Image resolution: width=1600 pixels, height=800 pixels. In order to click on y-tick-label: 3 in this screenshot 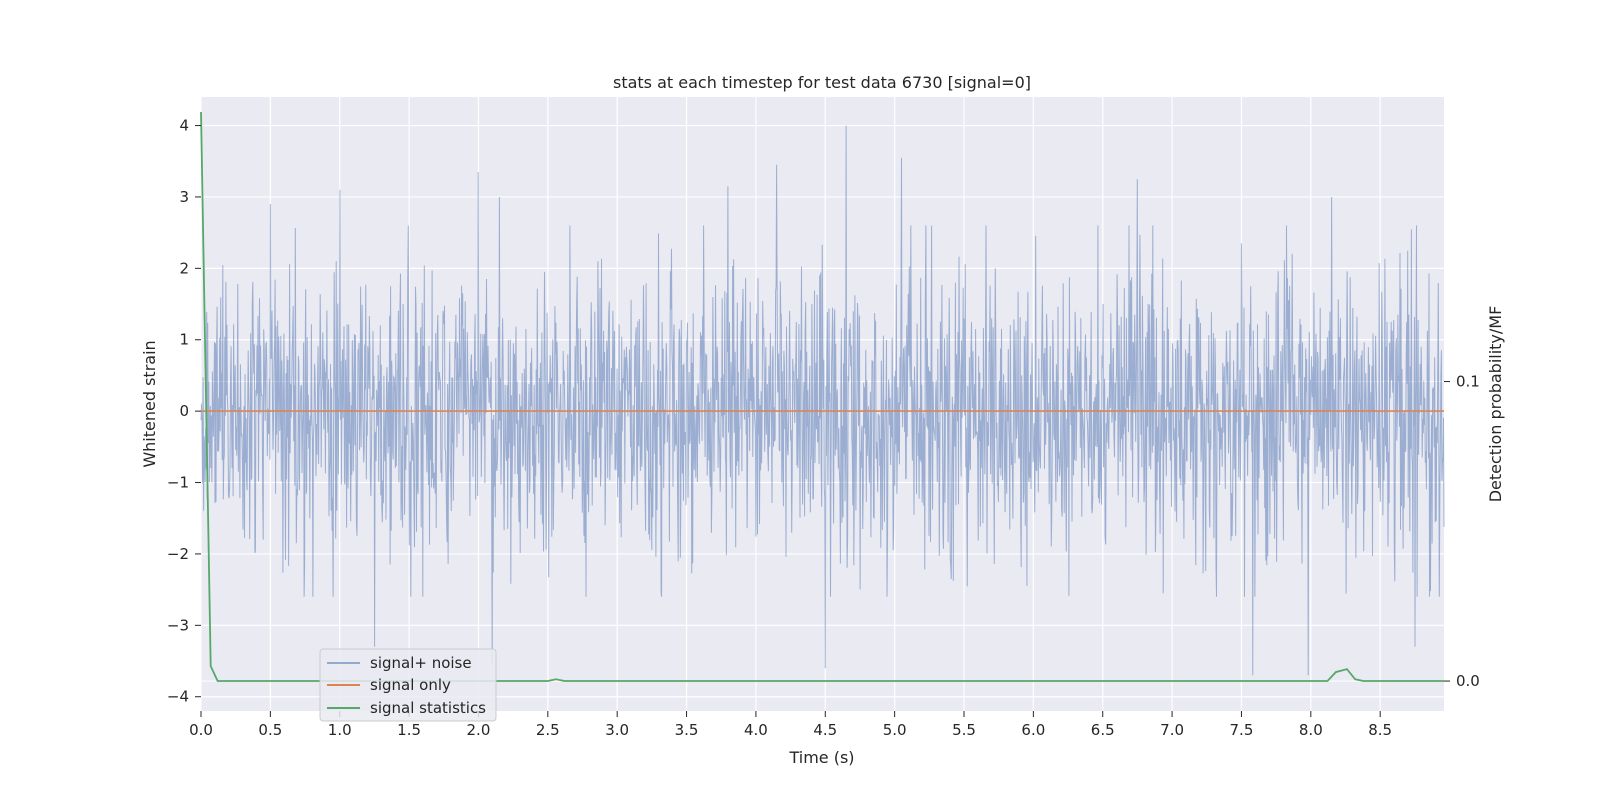, I will do `click(184, 197)`.